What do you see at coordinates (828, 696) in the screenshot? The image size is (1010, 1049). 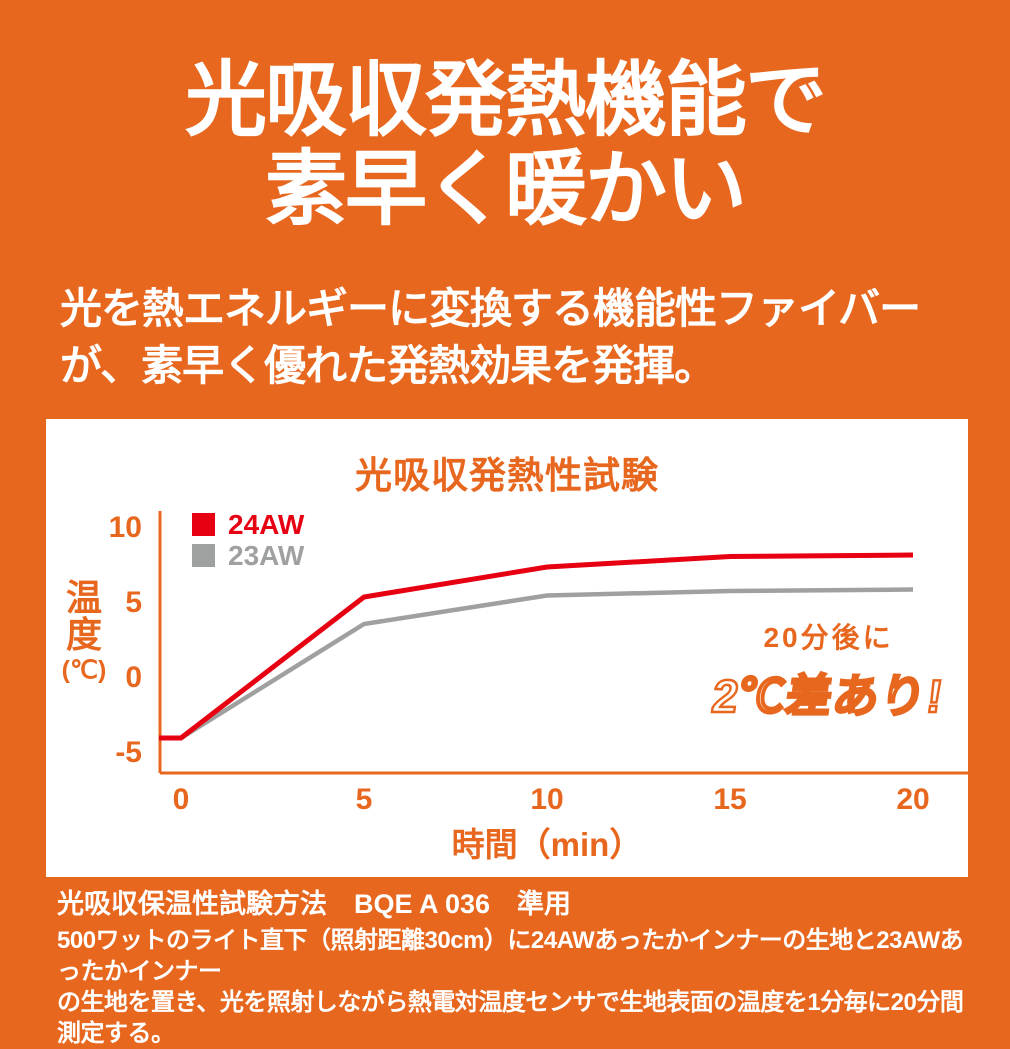 I see `annotation-line2: 2℃差あり!` at bounding box center [828, 696].